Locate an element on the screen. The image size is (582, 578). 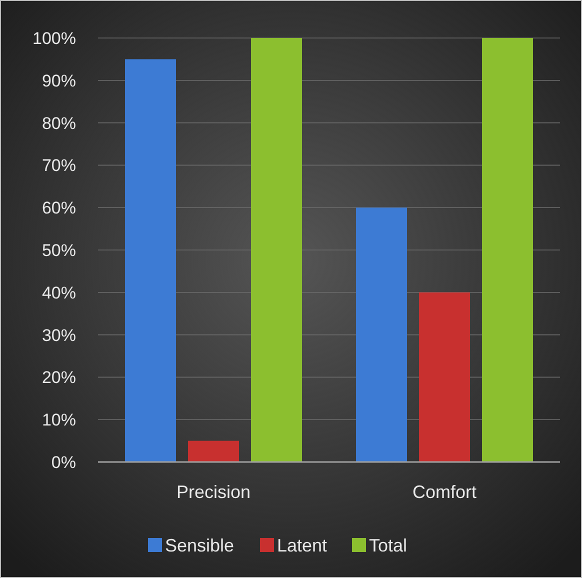
y-tick-label: 30% is located at coordinates (59, 335).